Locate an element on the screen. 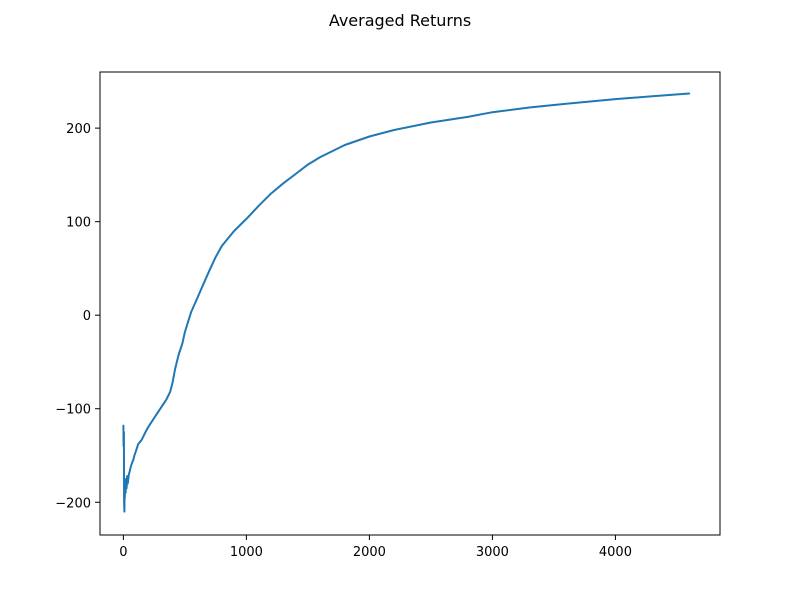 The height and width of the screenshot is (600, 800). y-tick-label: 200 is located at coordinates (78, 129).